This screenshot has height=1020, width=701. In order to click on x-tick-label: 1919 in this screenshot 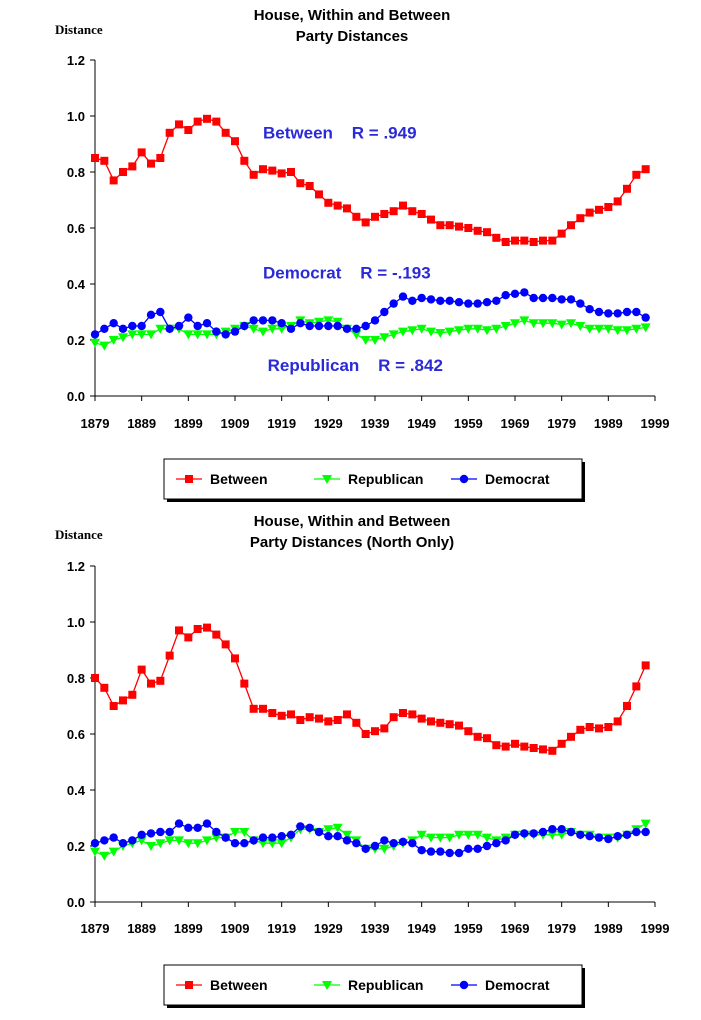, I will do `click(281, 423)`.